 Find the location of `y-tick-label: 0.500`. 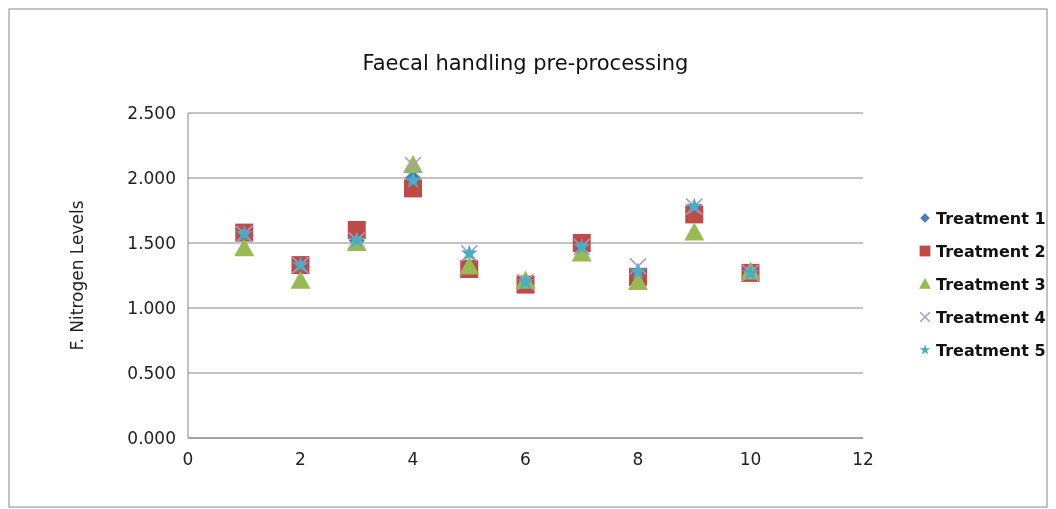

y-tick-label: 0.500 is located at coordinates (151, 372).